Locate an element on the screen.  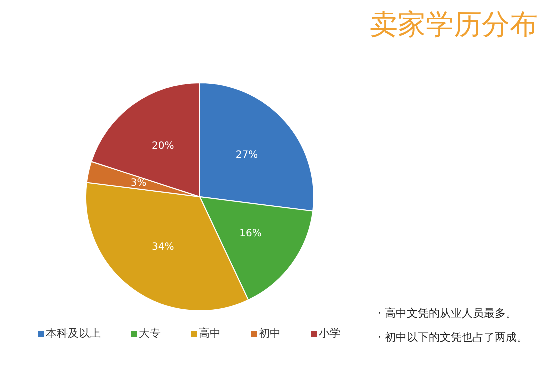
legend-label: 小学 is located at coordinates (330, 333).